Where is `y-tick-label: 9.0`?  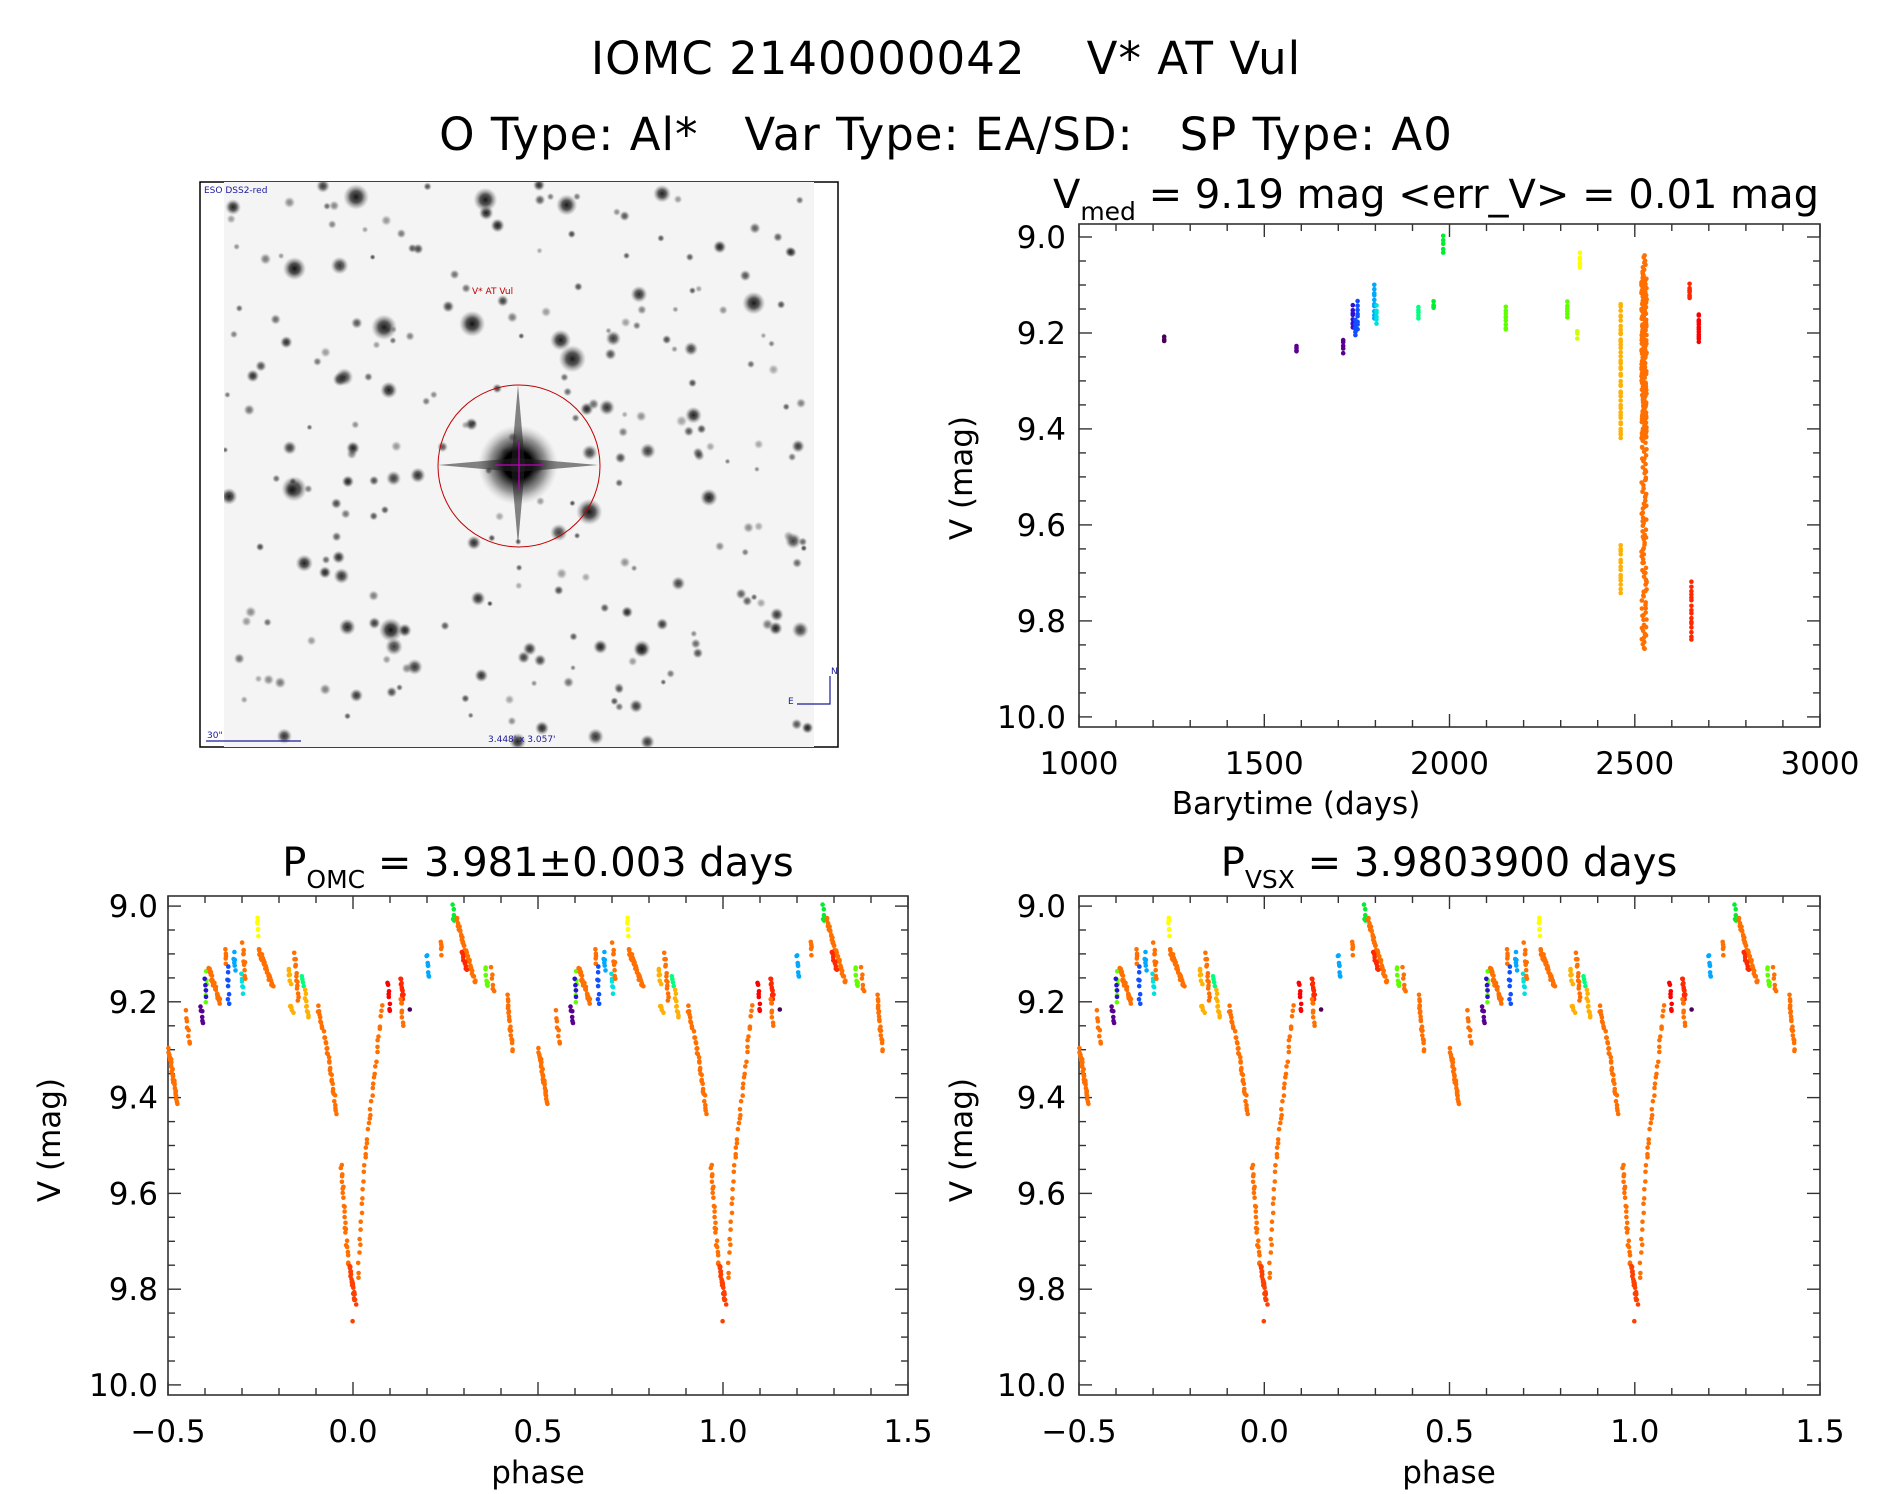 y-tick-label: 9.0 is located at coordinates (1041, 907).